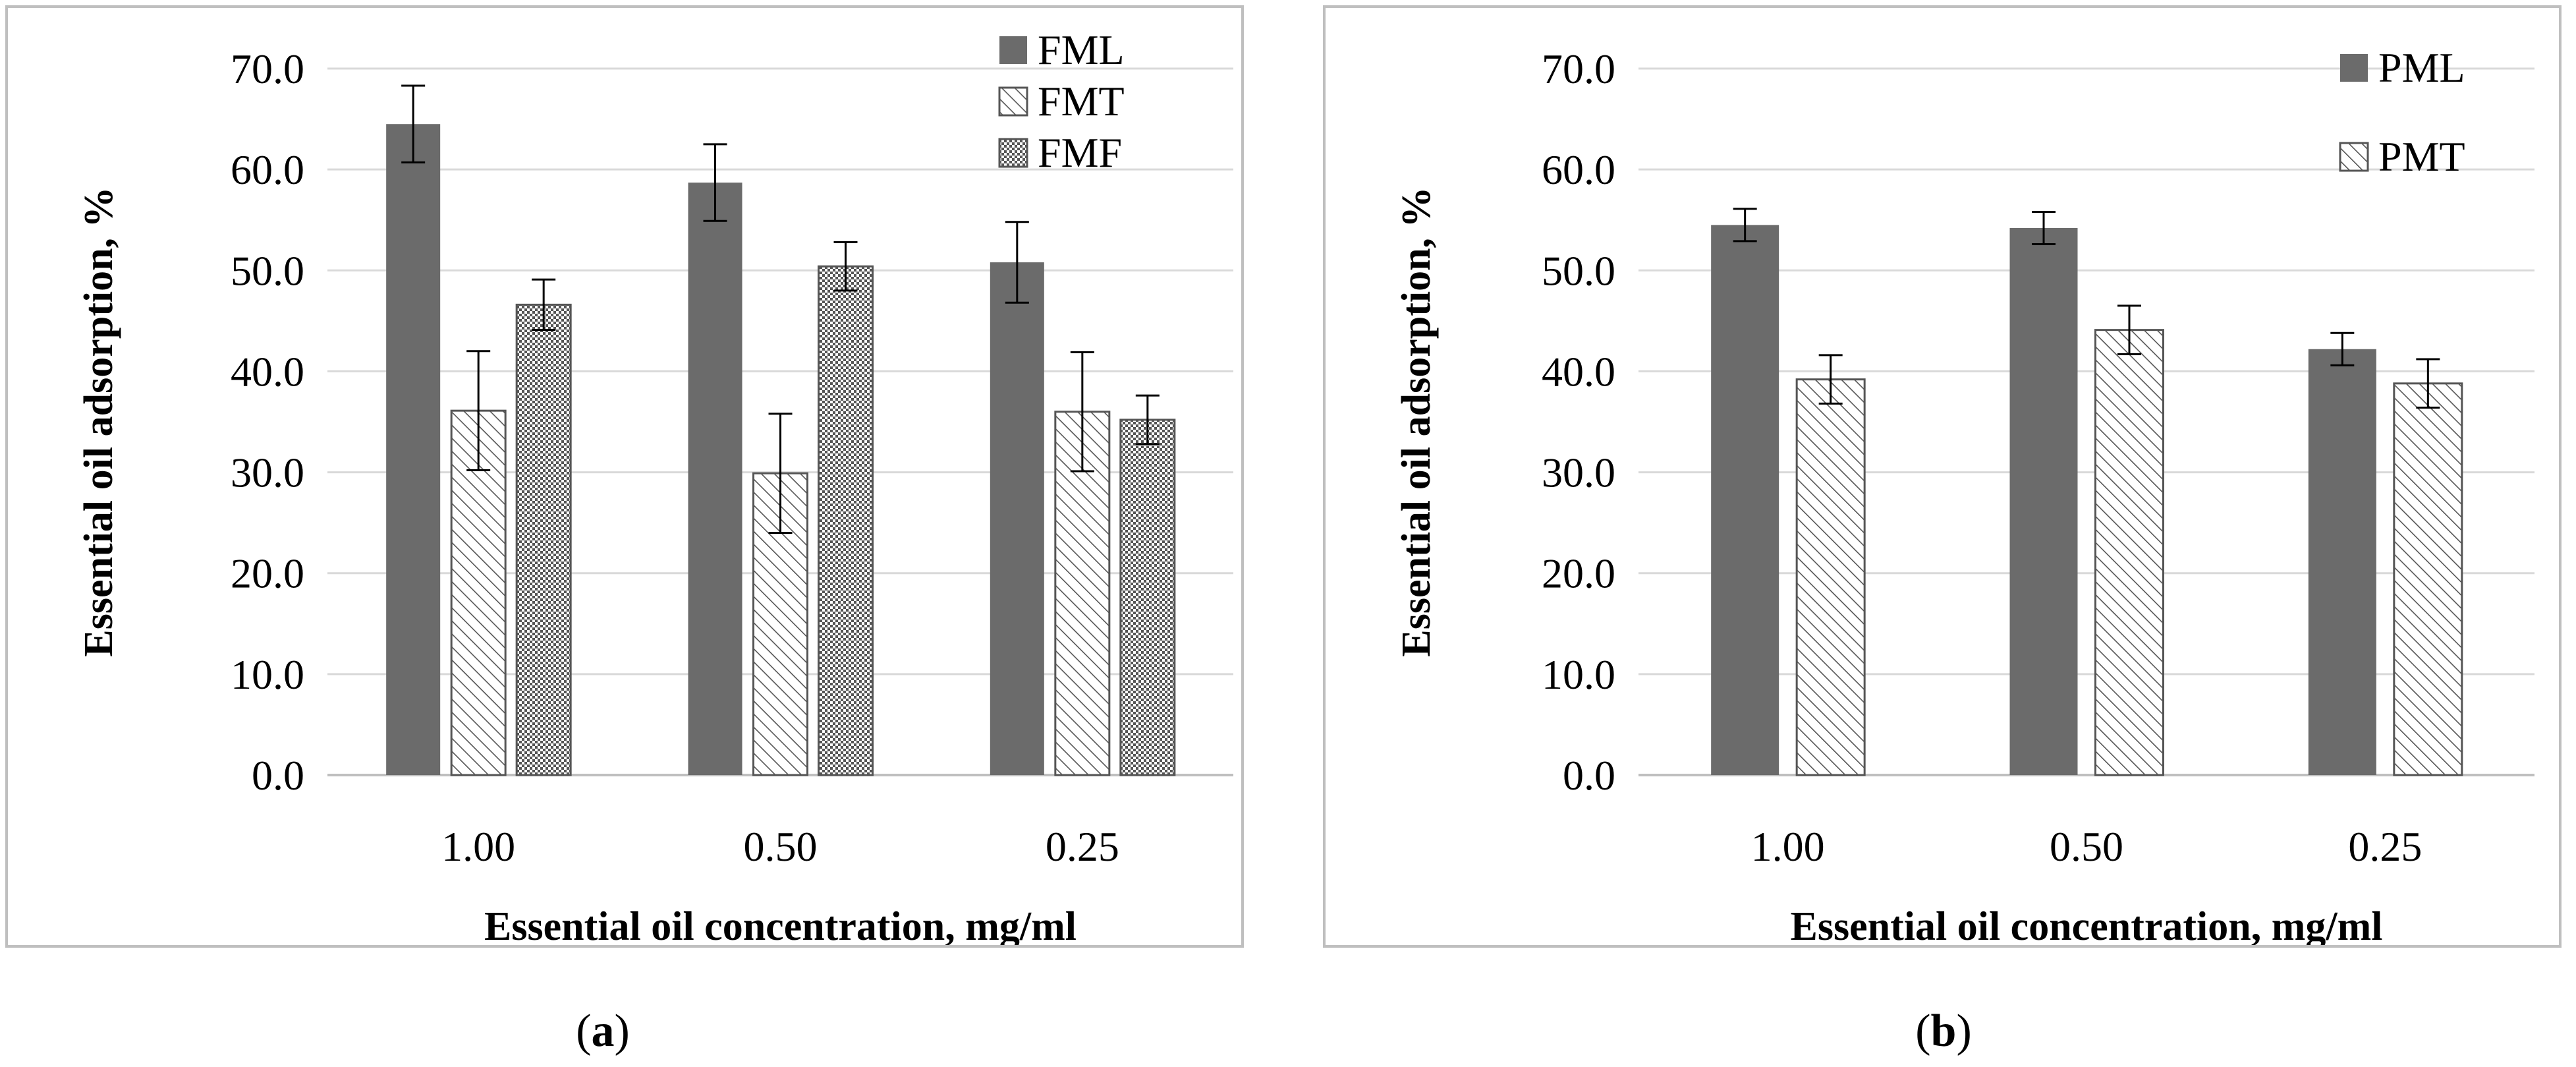  I want to click on caption-a: (a), so click(603, 1031).